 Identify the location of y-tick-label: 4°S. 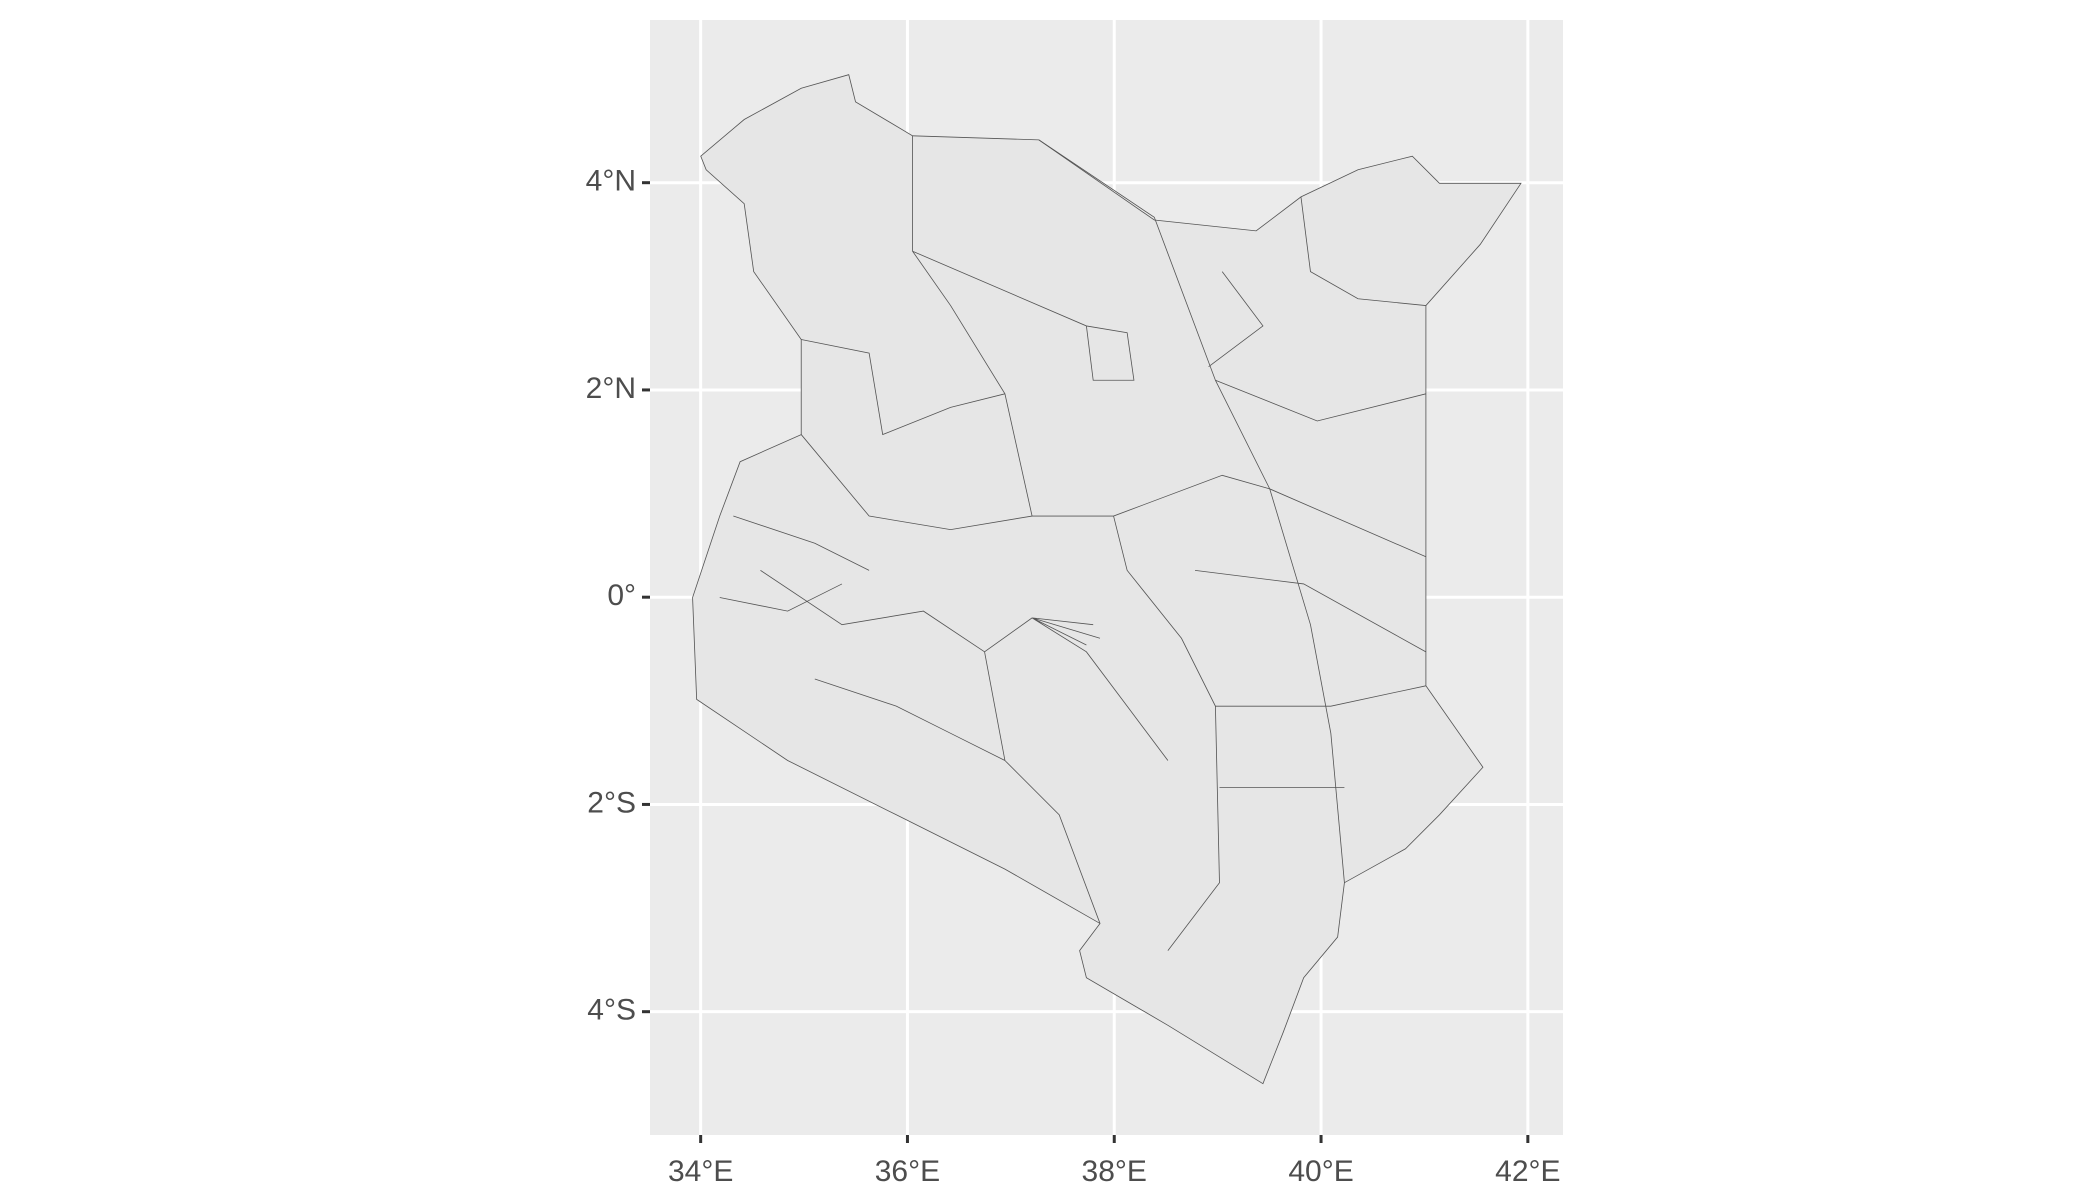
(611, 1010).